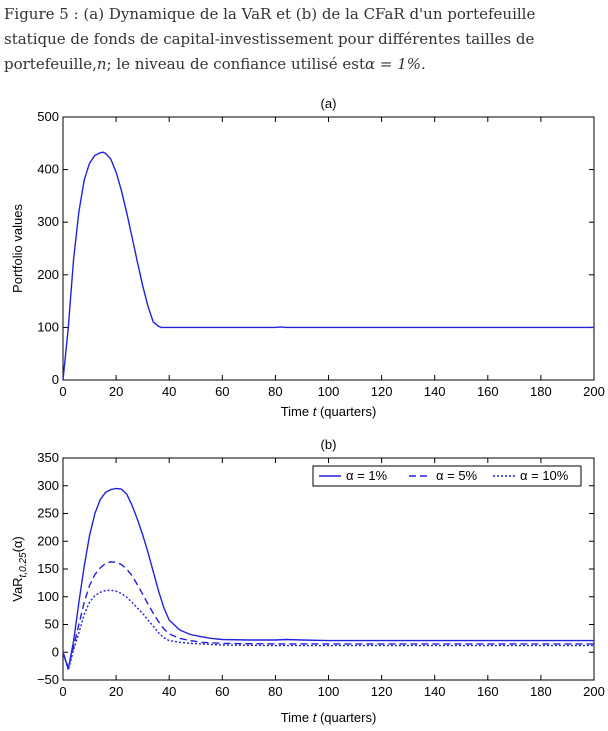 Image resolution: width=608 pixels, height=731 pixels. I want to click on x-tick-label-a: 140, so click(435, 391).